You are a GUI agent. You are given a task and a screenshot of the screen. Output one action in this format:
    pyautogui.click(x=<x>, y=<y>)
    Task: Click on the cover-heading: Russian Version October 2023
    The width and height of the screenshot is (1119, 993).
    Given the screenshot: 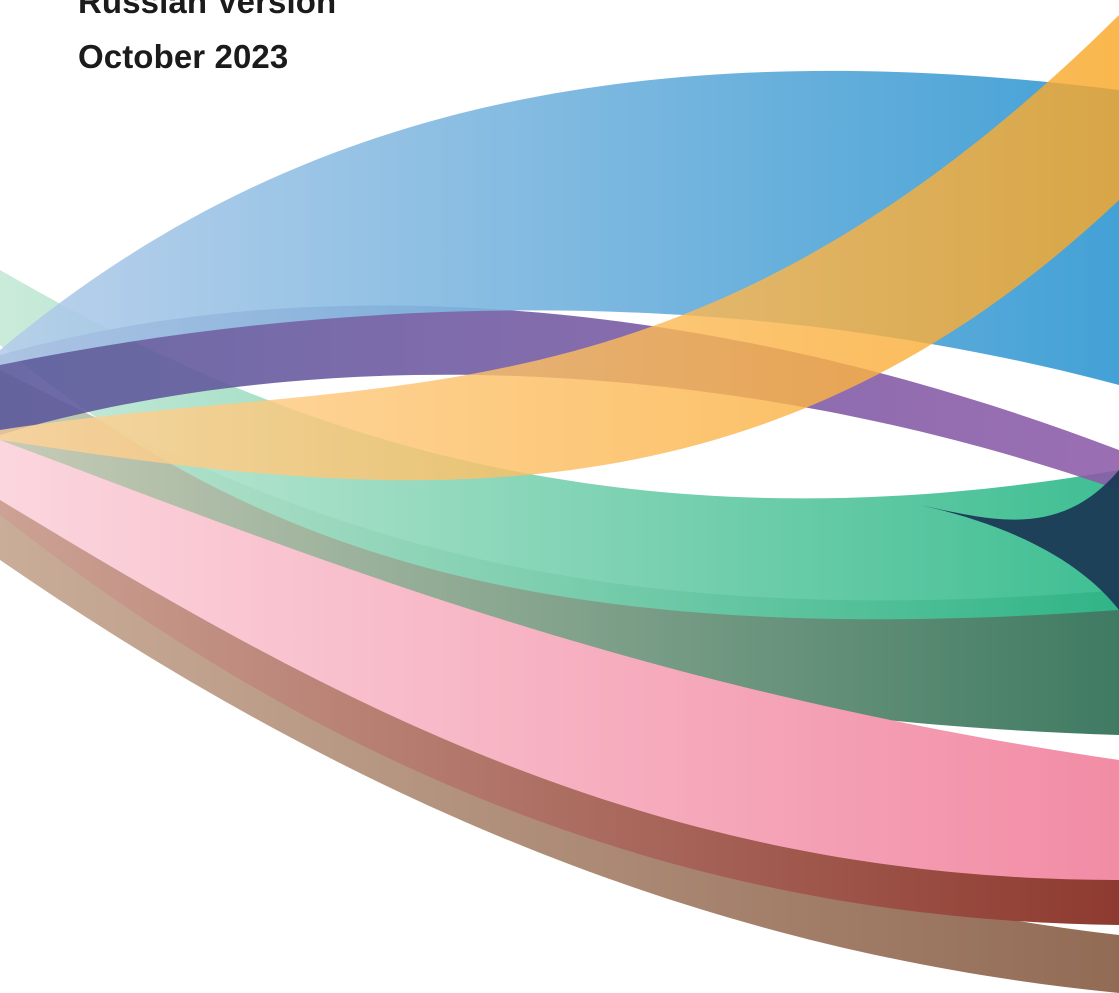 What is the action you would take?
    pyautogui.click(x=207, y=40)
    